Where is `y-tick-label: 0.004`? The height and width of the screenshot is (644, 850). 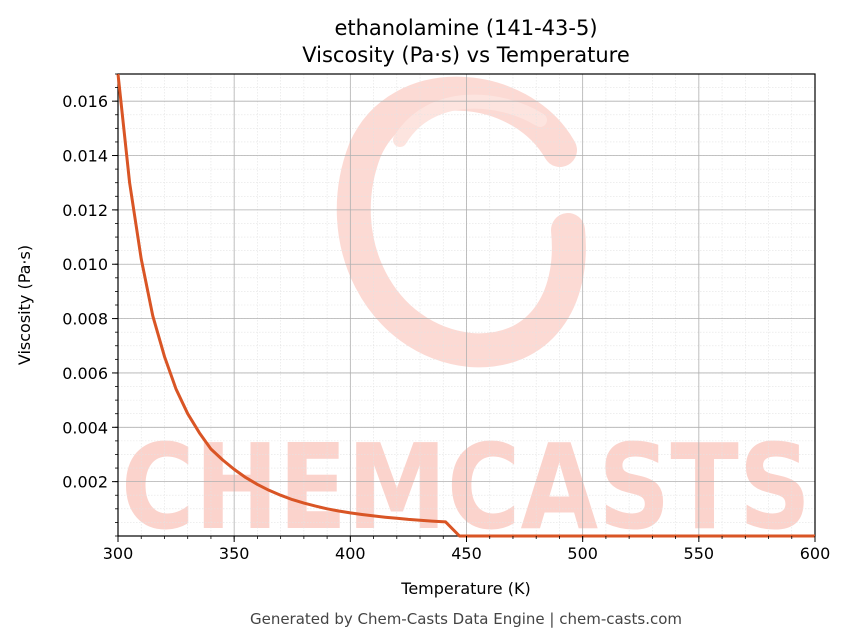 y-tick-label: 0.004 is located at coordinates (85, 427).